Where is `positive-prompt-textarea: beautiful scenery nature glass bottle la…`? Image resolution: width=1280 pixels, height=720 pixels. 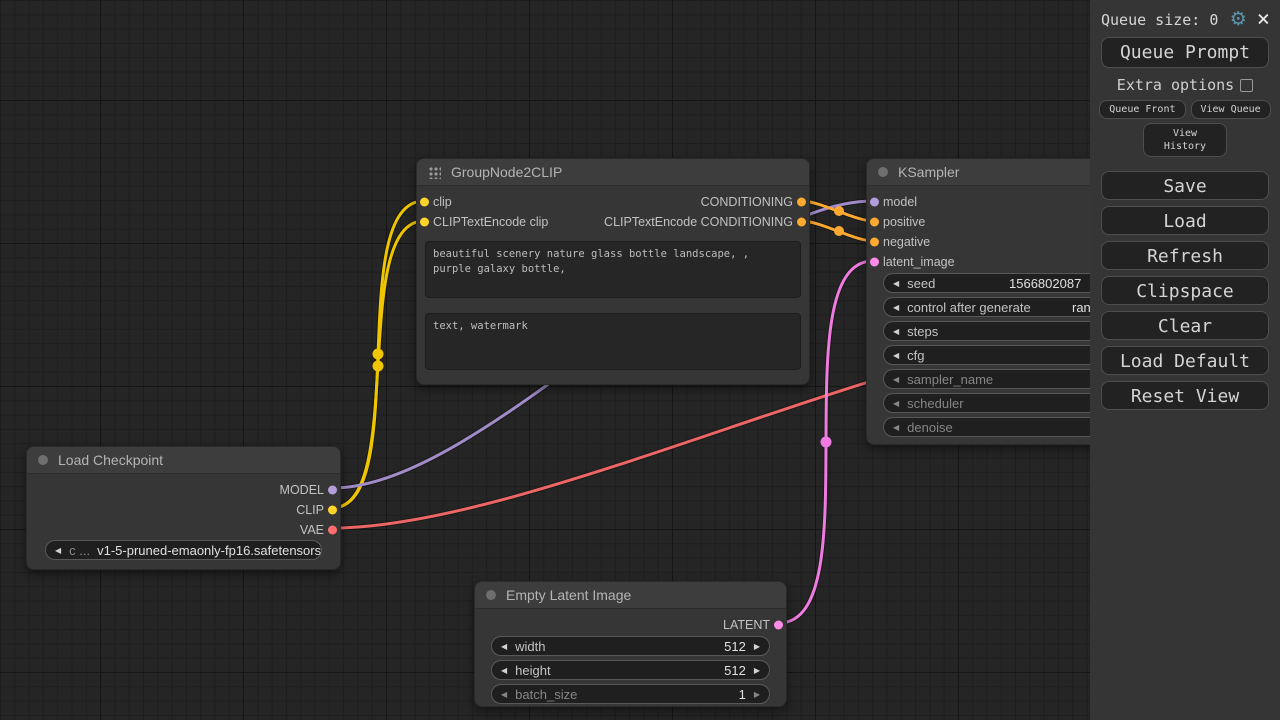
positive-prompt-textarea: beautiful scenery nature glass bottle la… is located at coordinates (613, 269).